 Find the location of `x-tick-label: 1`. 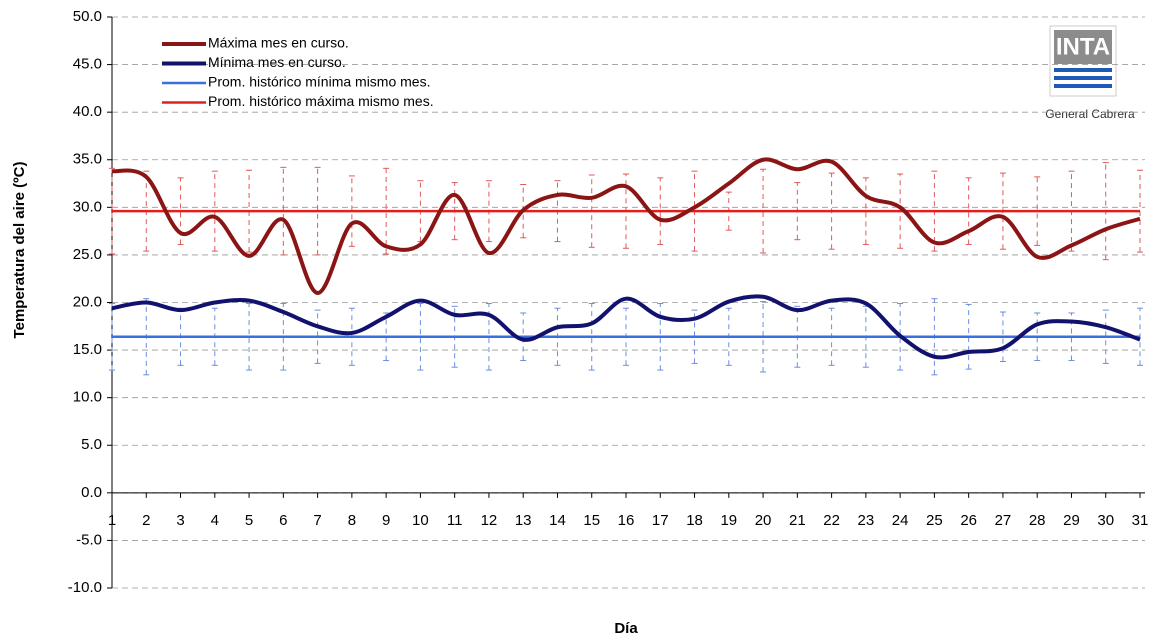

x-tick-label: 1 is located at coordinates (112, 520).